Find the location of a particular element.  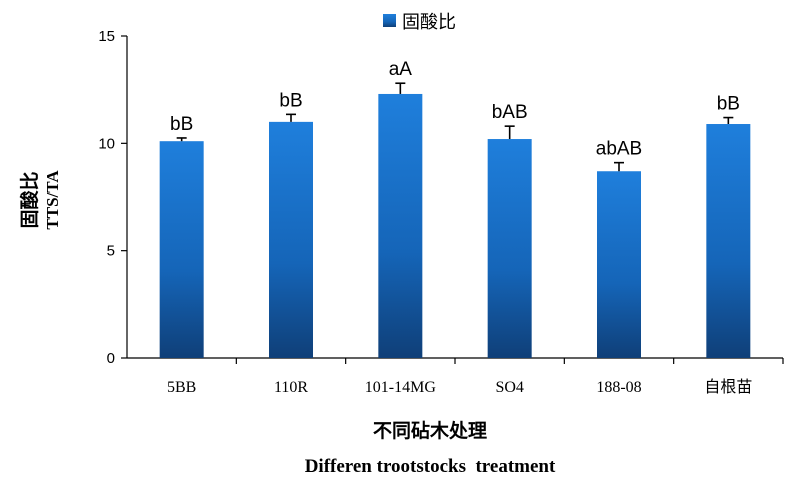

x-tick-label: 110R is located at coordinates (291, 387).